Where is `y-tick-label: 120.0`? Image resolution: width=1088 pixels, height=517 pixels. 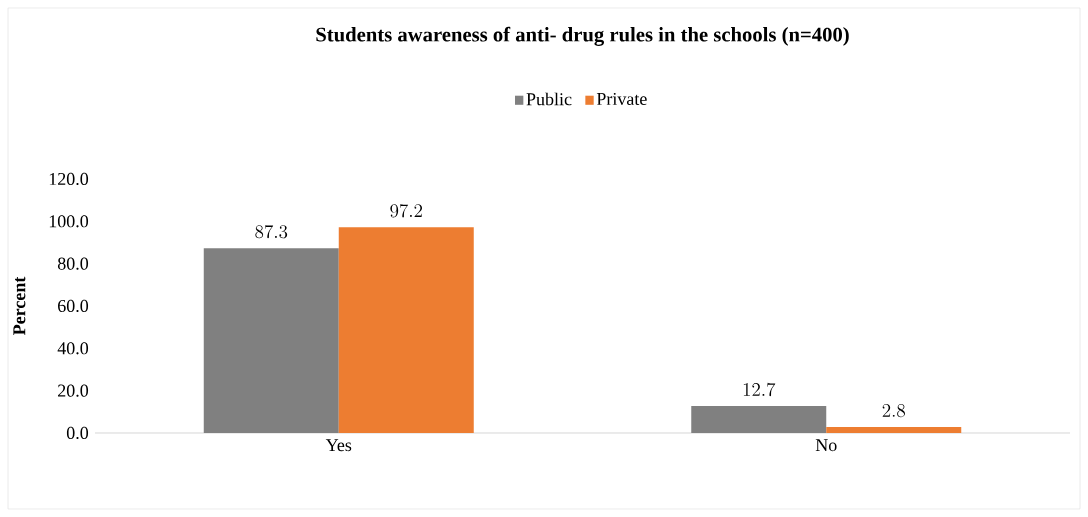
y-tick-label: 120.0 is located at coordinates (69, 179).